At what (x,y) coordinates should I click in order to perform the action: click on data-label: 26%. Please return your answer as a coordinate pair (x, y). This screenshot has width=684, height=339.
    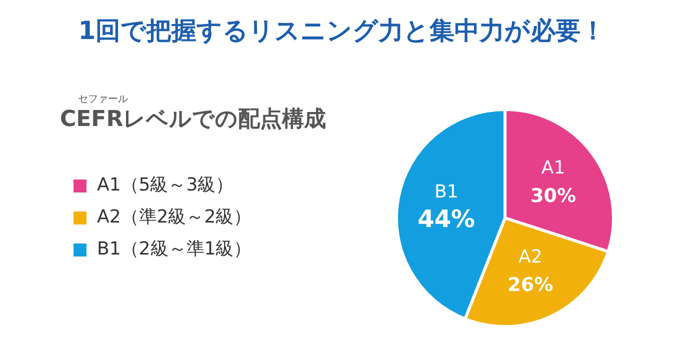
    Looking at the image, I should click on (531, 285).